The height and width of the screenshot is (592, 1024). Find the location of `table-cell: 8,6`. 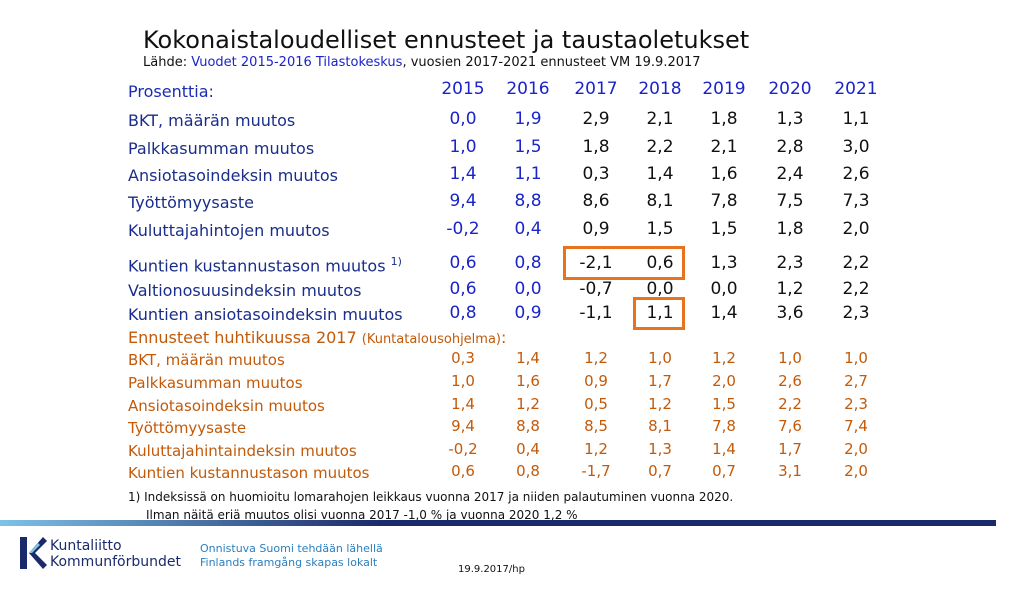

table-cell: 8,6 is located at coordinates (596, 201).